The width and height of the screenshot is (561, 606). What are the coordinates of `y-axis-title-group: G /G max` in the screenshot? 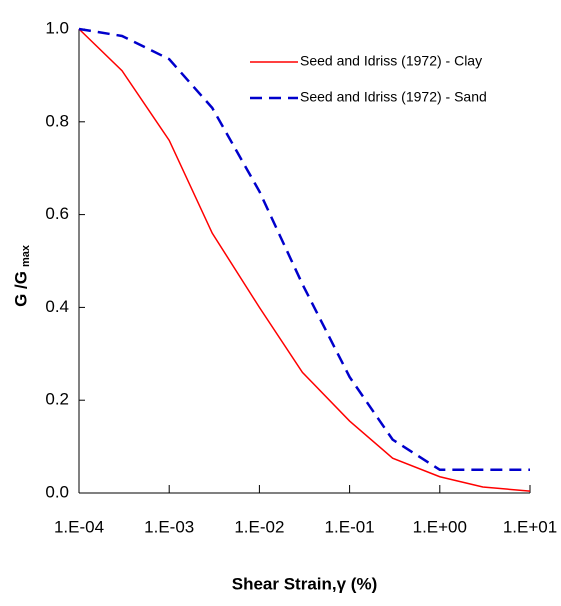 It's located at (21, 275).